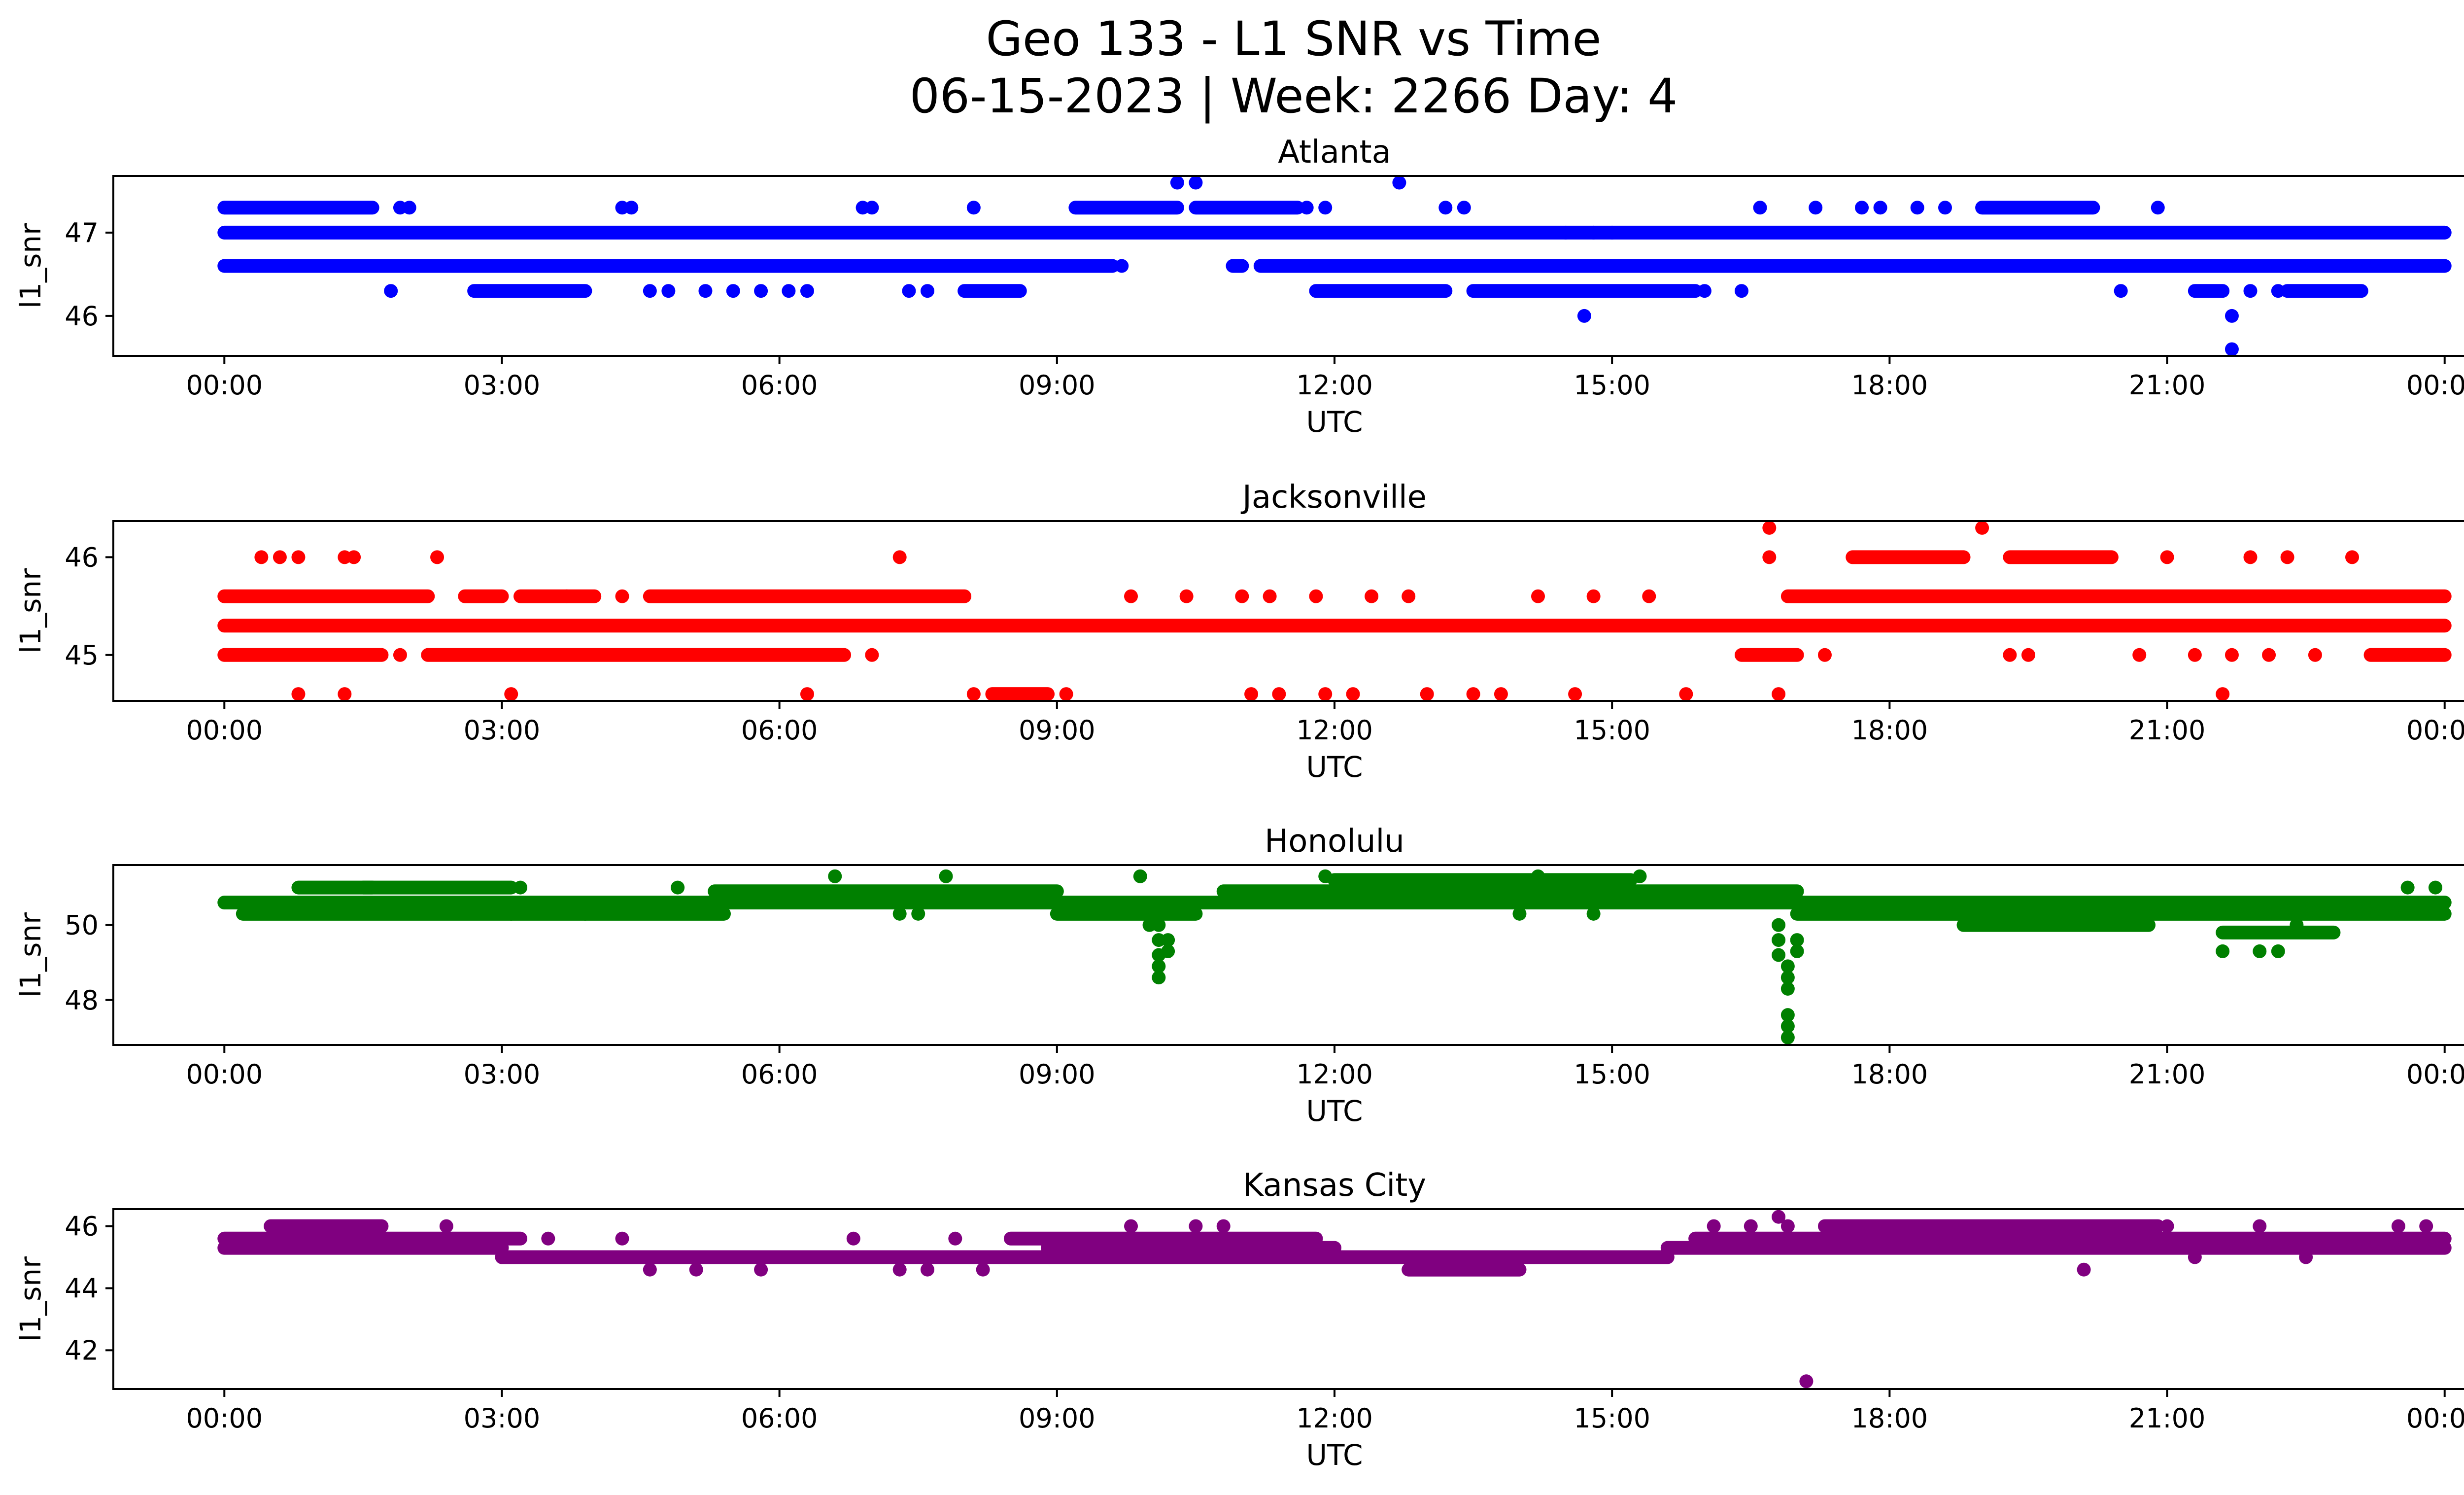 The width and height of the screenshot is (2464, 1495). What do you see at coordinates (82, 1350) in the screenshot?
I see `y-tick-label: 42` at bounding box center [82, 1350].